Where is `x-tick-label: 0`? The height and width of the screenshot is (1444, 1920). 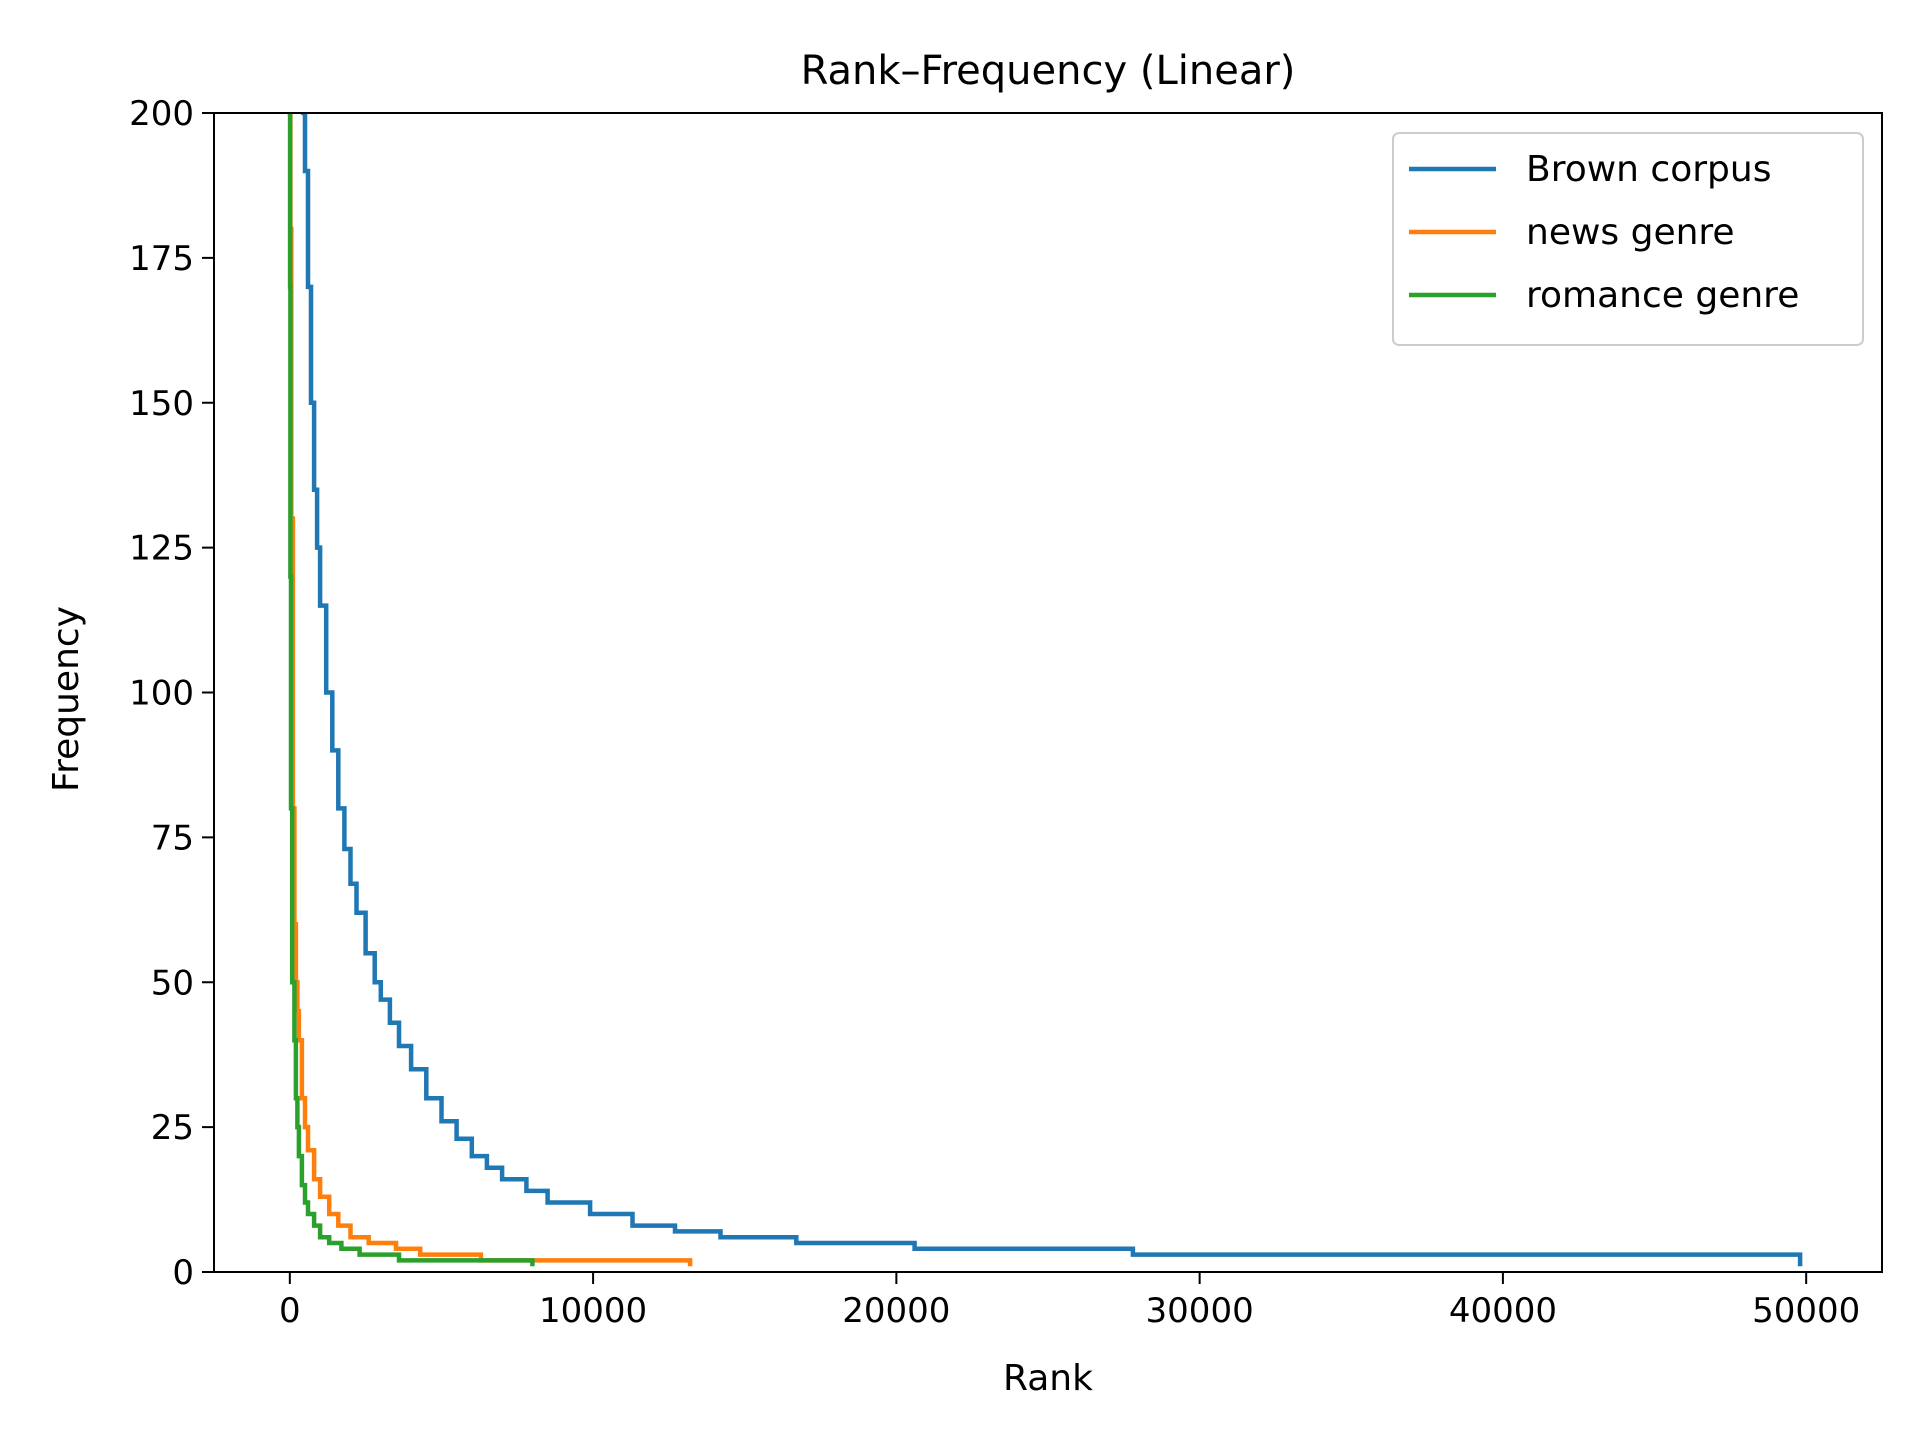
x-tick-label: 0 is located at coordinates (290, 1311).